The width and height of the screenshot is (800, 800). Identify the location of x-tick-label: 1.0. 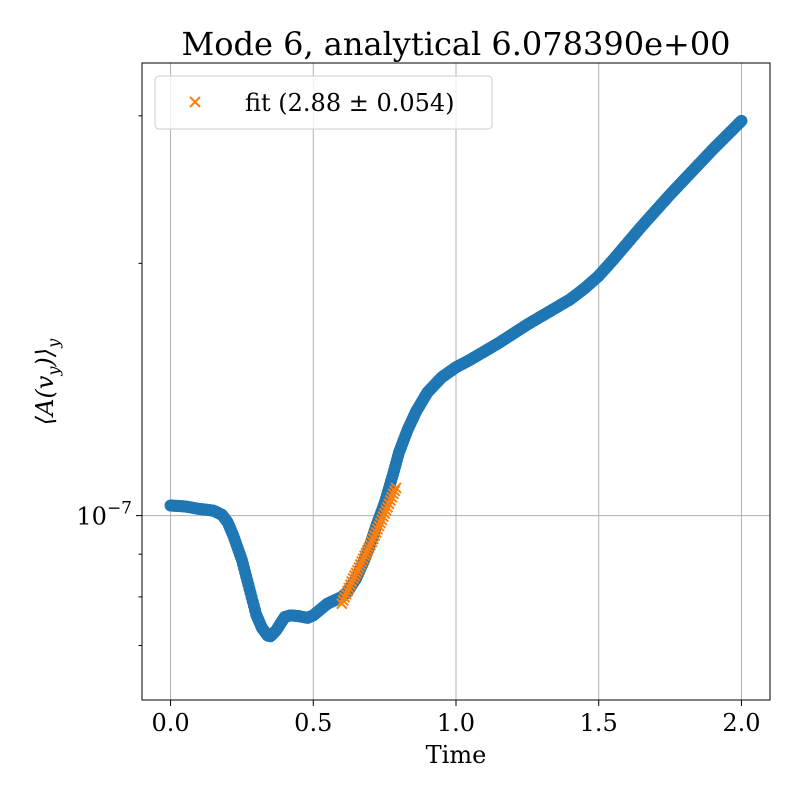
(456, 723).